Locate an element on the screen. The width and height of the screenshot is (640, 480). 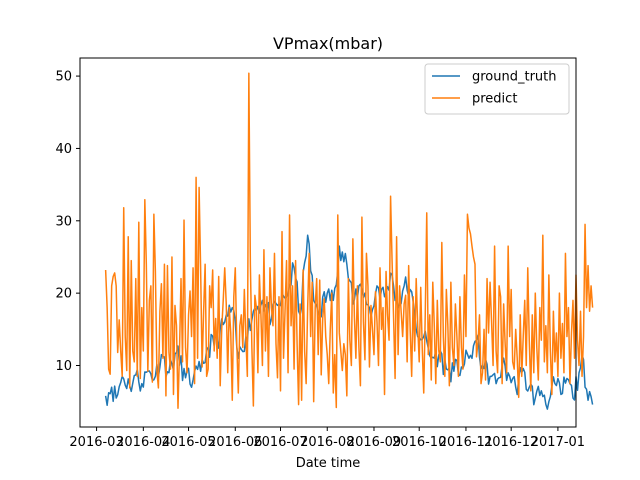
y-tick-label: 40 is located at coordinates (63, 149).